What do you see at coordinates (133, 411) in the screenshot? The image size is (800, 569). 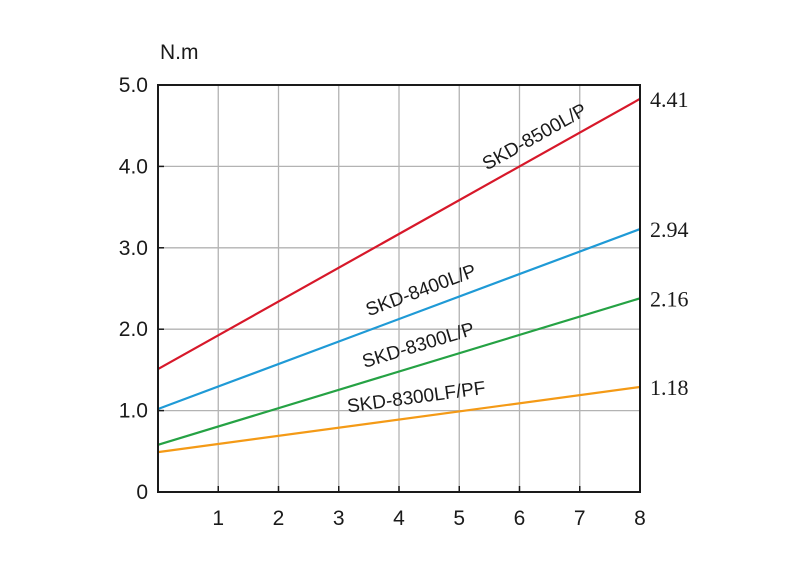 I see `y-tick-label: 1.0` at bounding box center [133, 411].